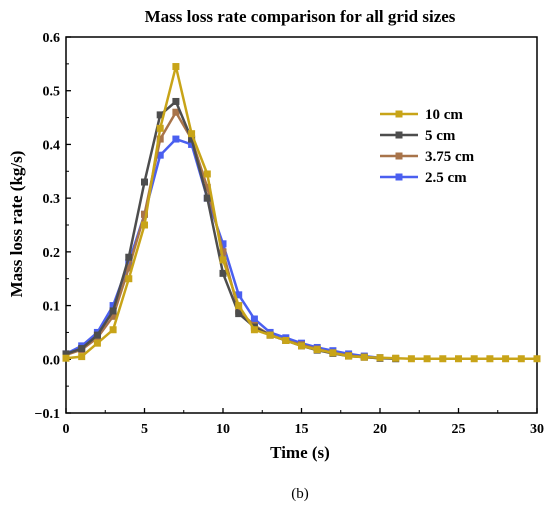 The height and width of the screenshot is (506, 550). I want to click on y-tick-label: 0.4, so click(52, 145).